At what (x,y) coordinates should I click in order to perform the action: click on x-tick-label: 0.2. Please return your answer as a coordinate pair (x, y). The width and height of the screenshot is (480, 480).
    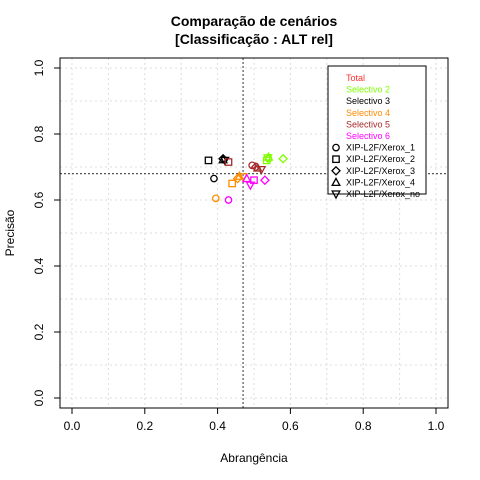
    Looking at the image, I should click on (144, 426).